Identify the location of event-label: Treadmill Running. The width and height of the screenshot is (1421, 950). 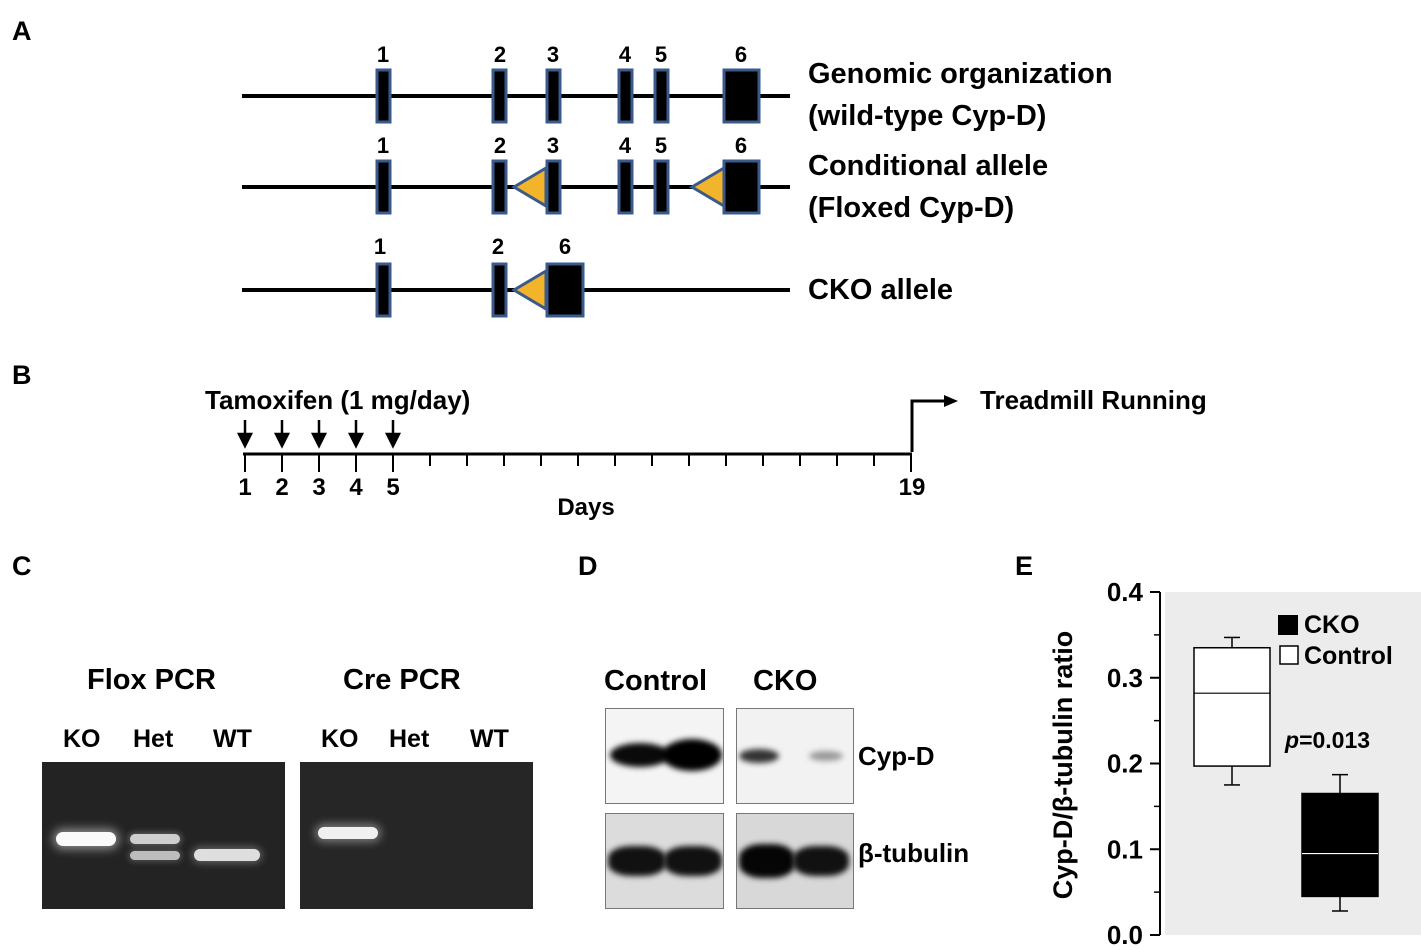
(1093, 400).